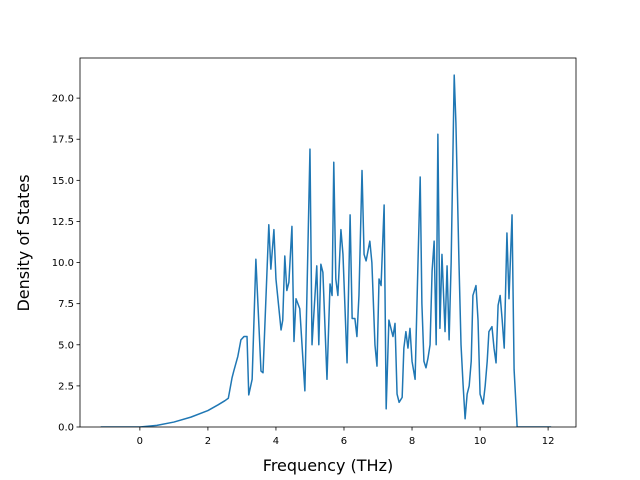 The height and width of the screenshot is (480, 640). What do you see at coordinates (66, 428) in the screenshot?
I see `y-tick-label: 0.0` at bounding box center [66, 428].